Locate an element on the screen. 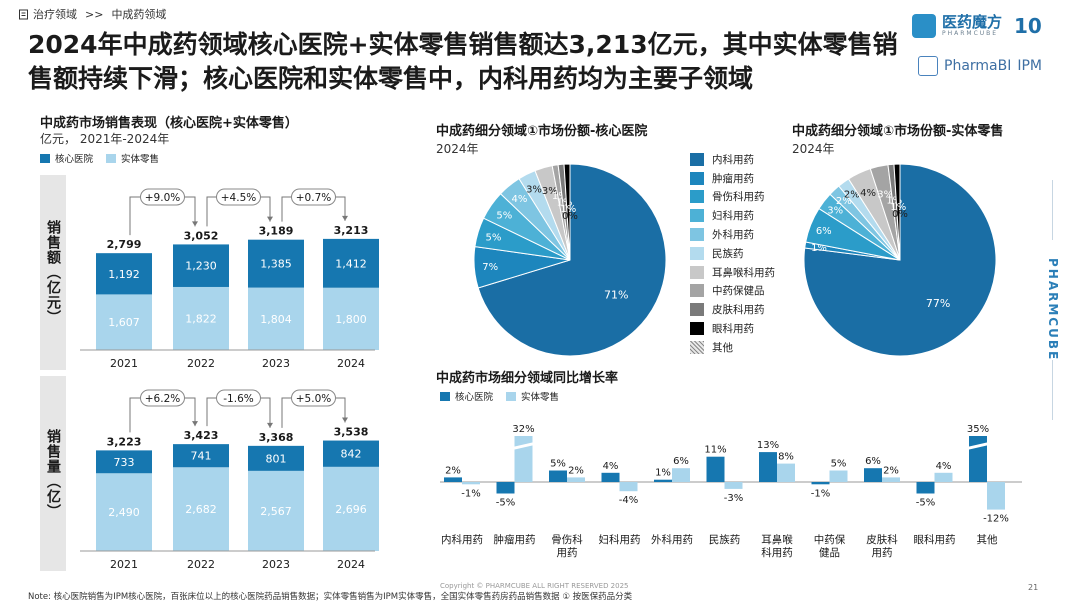 The image size is (1080, 608). growth-pill-label: -1.6% is located at coordinates (238, 399).